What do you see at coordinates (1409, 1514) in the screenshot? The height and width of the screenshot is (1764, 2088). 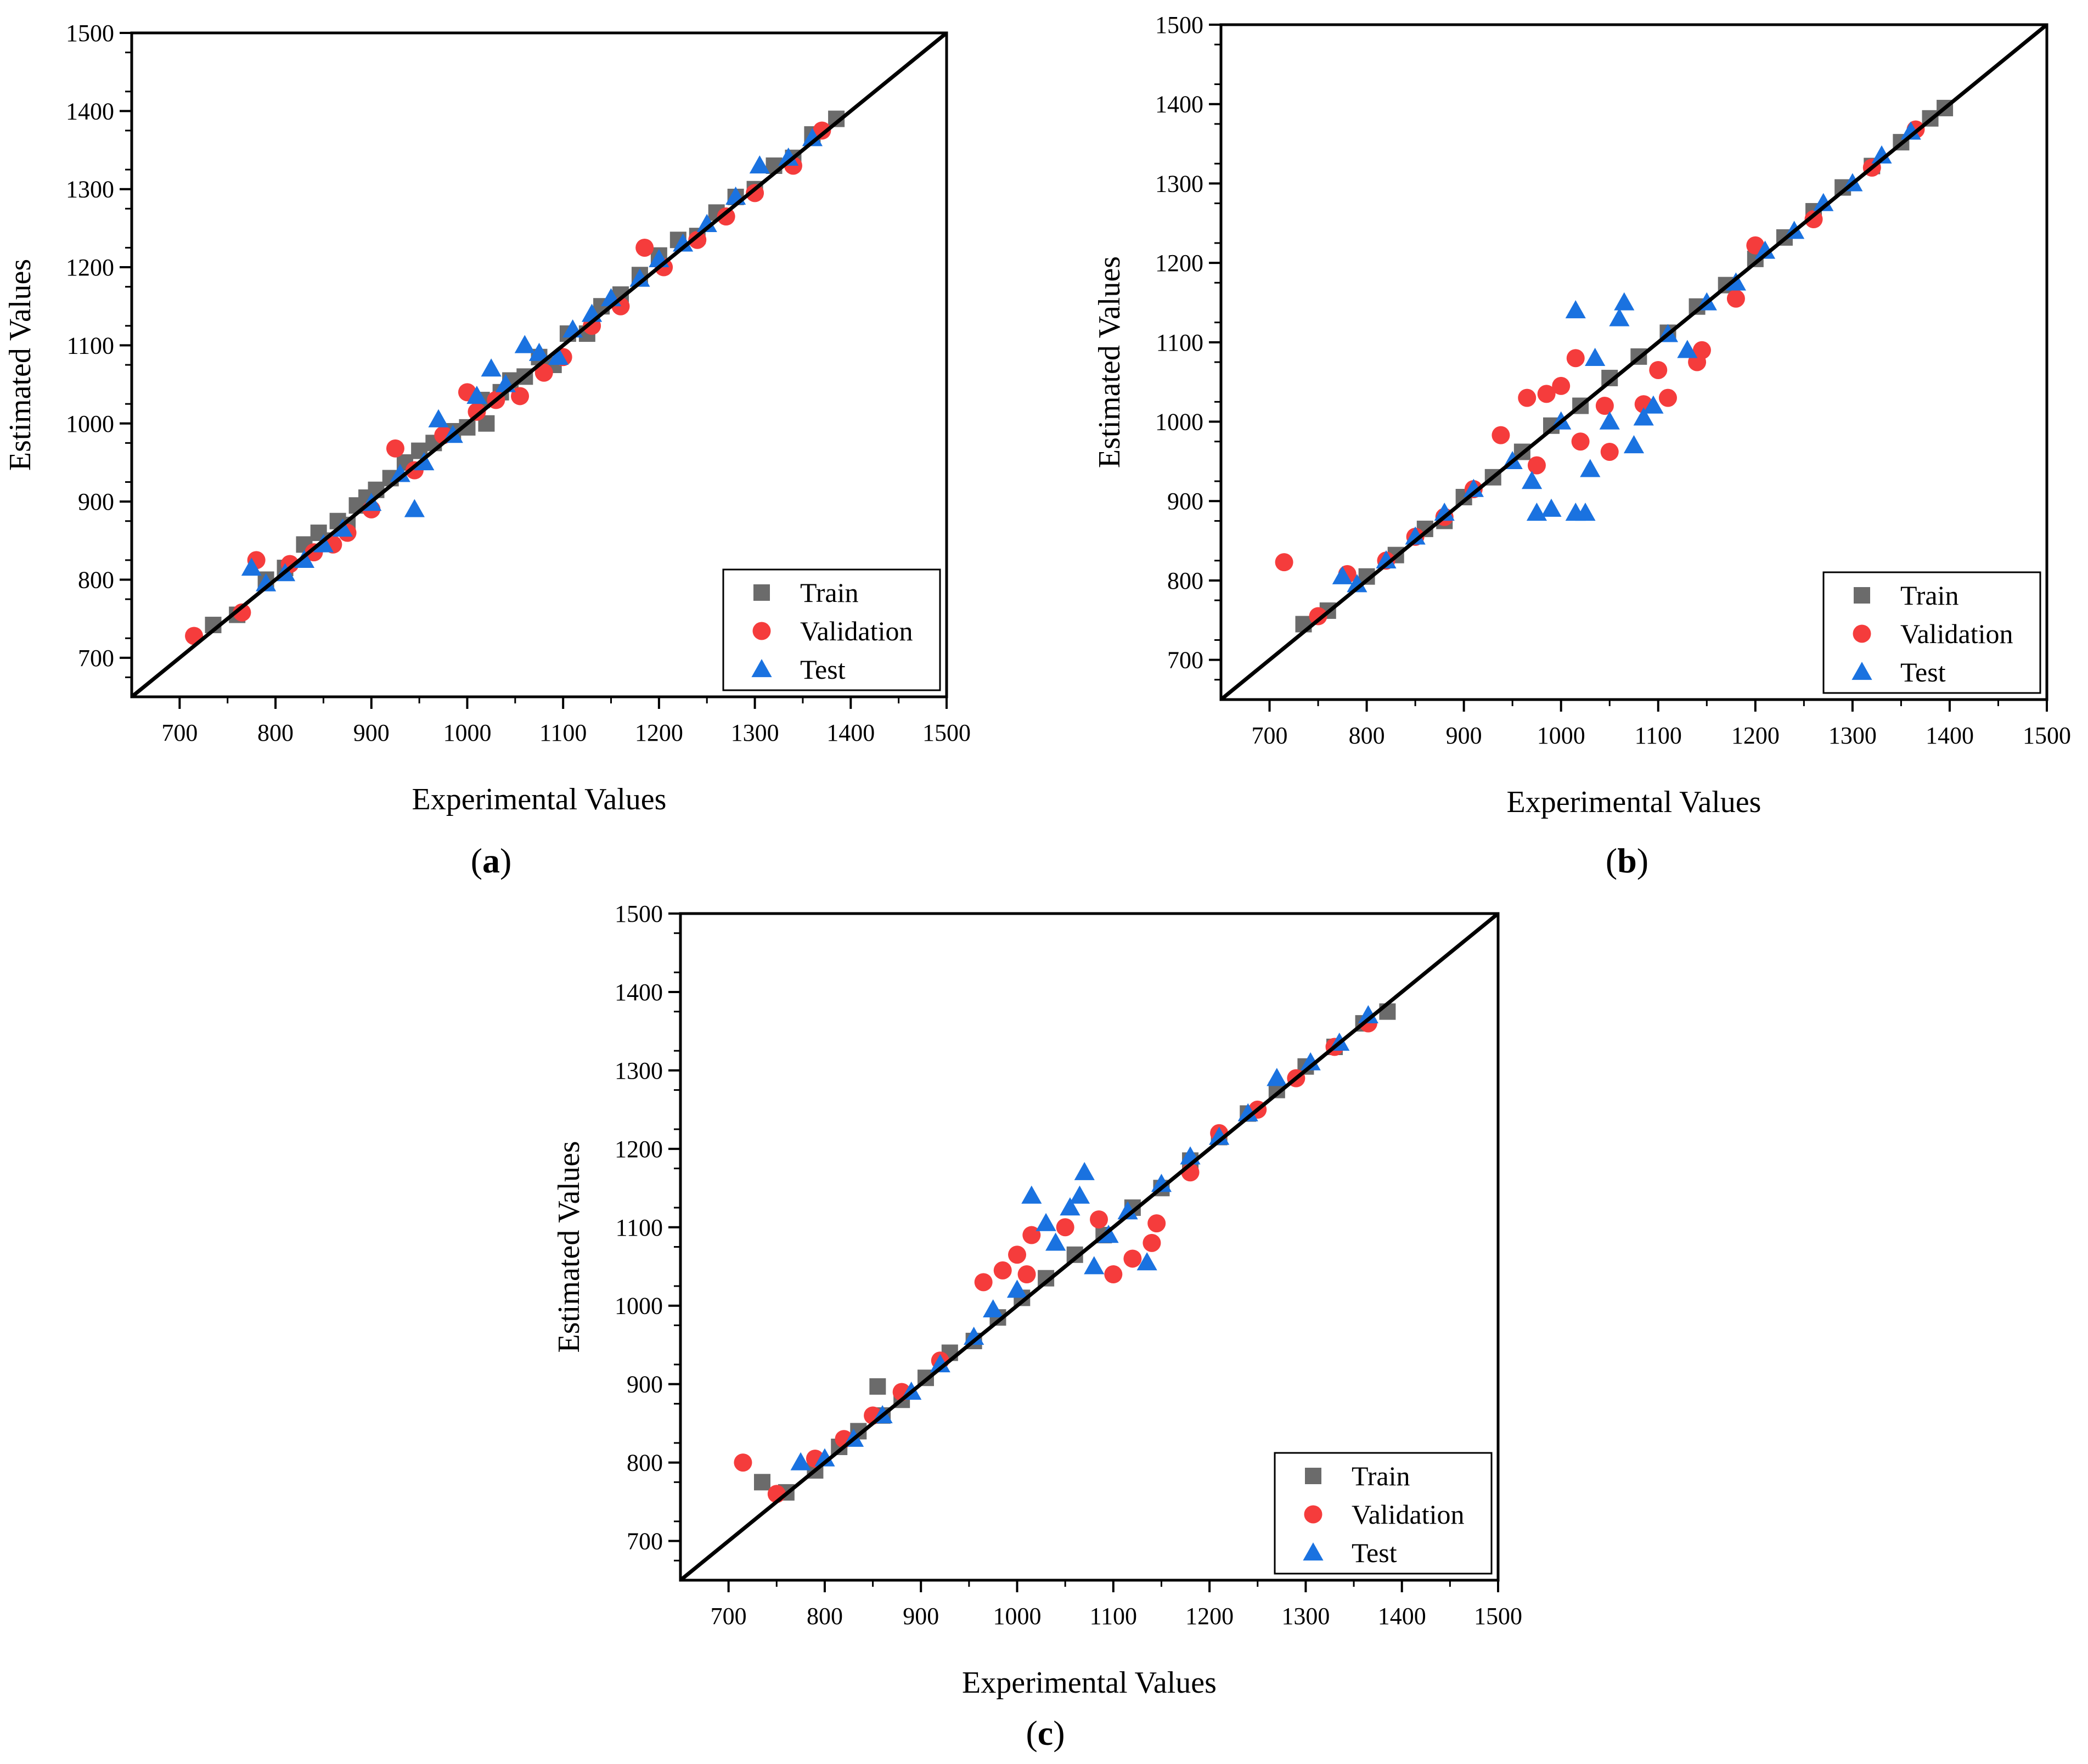 I see `legend-label-validation: Validation` at bounding box center [1409, 1514].